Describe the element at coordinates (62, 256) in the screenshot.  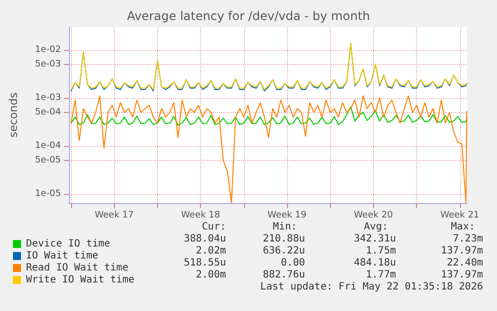
I see `legend-label: IO Wait time` at that location.